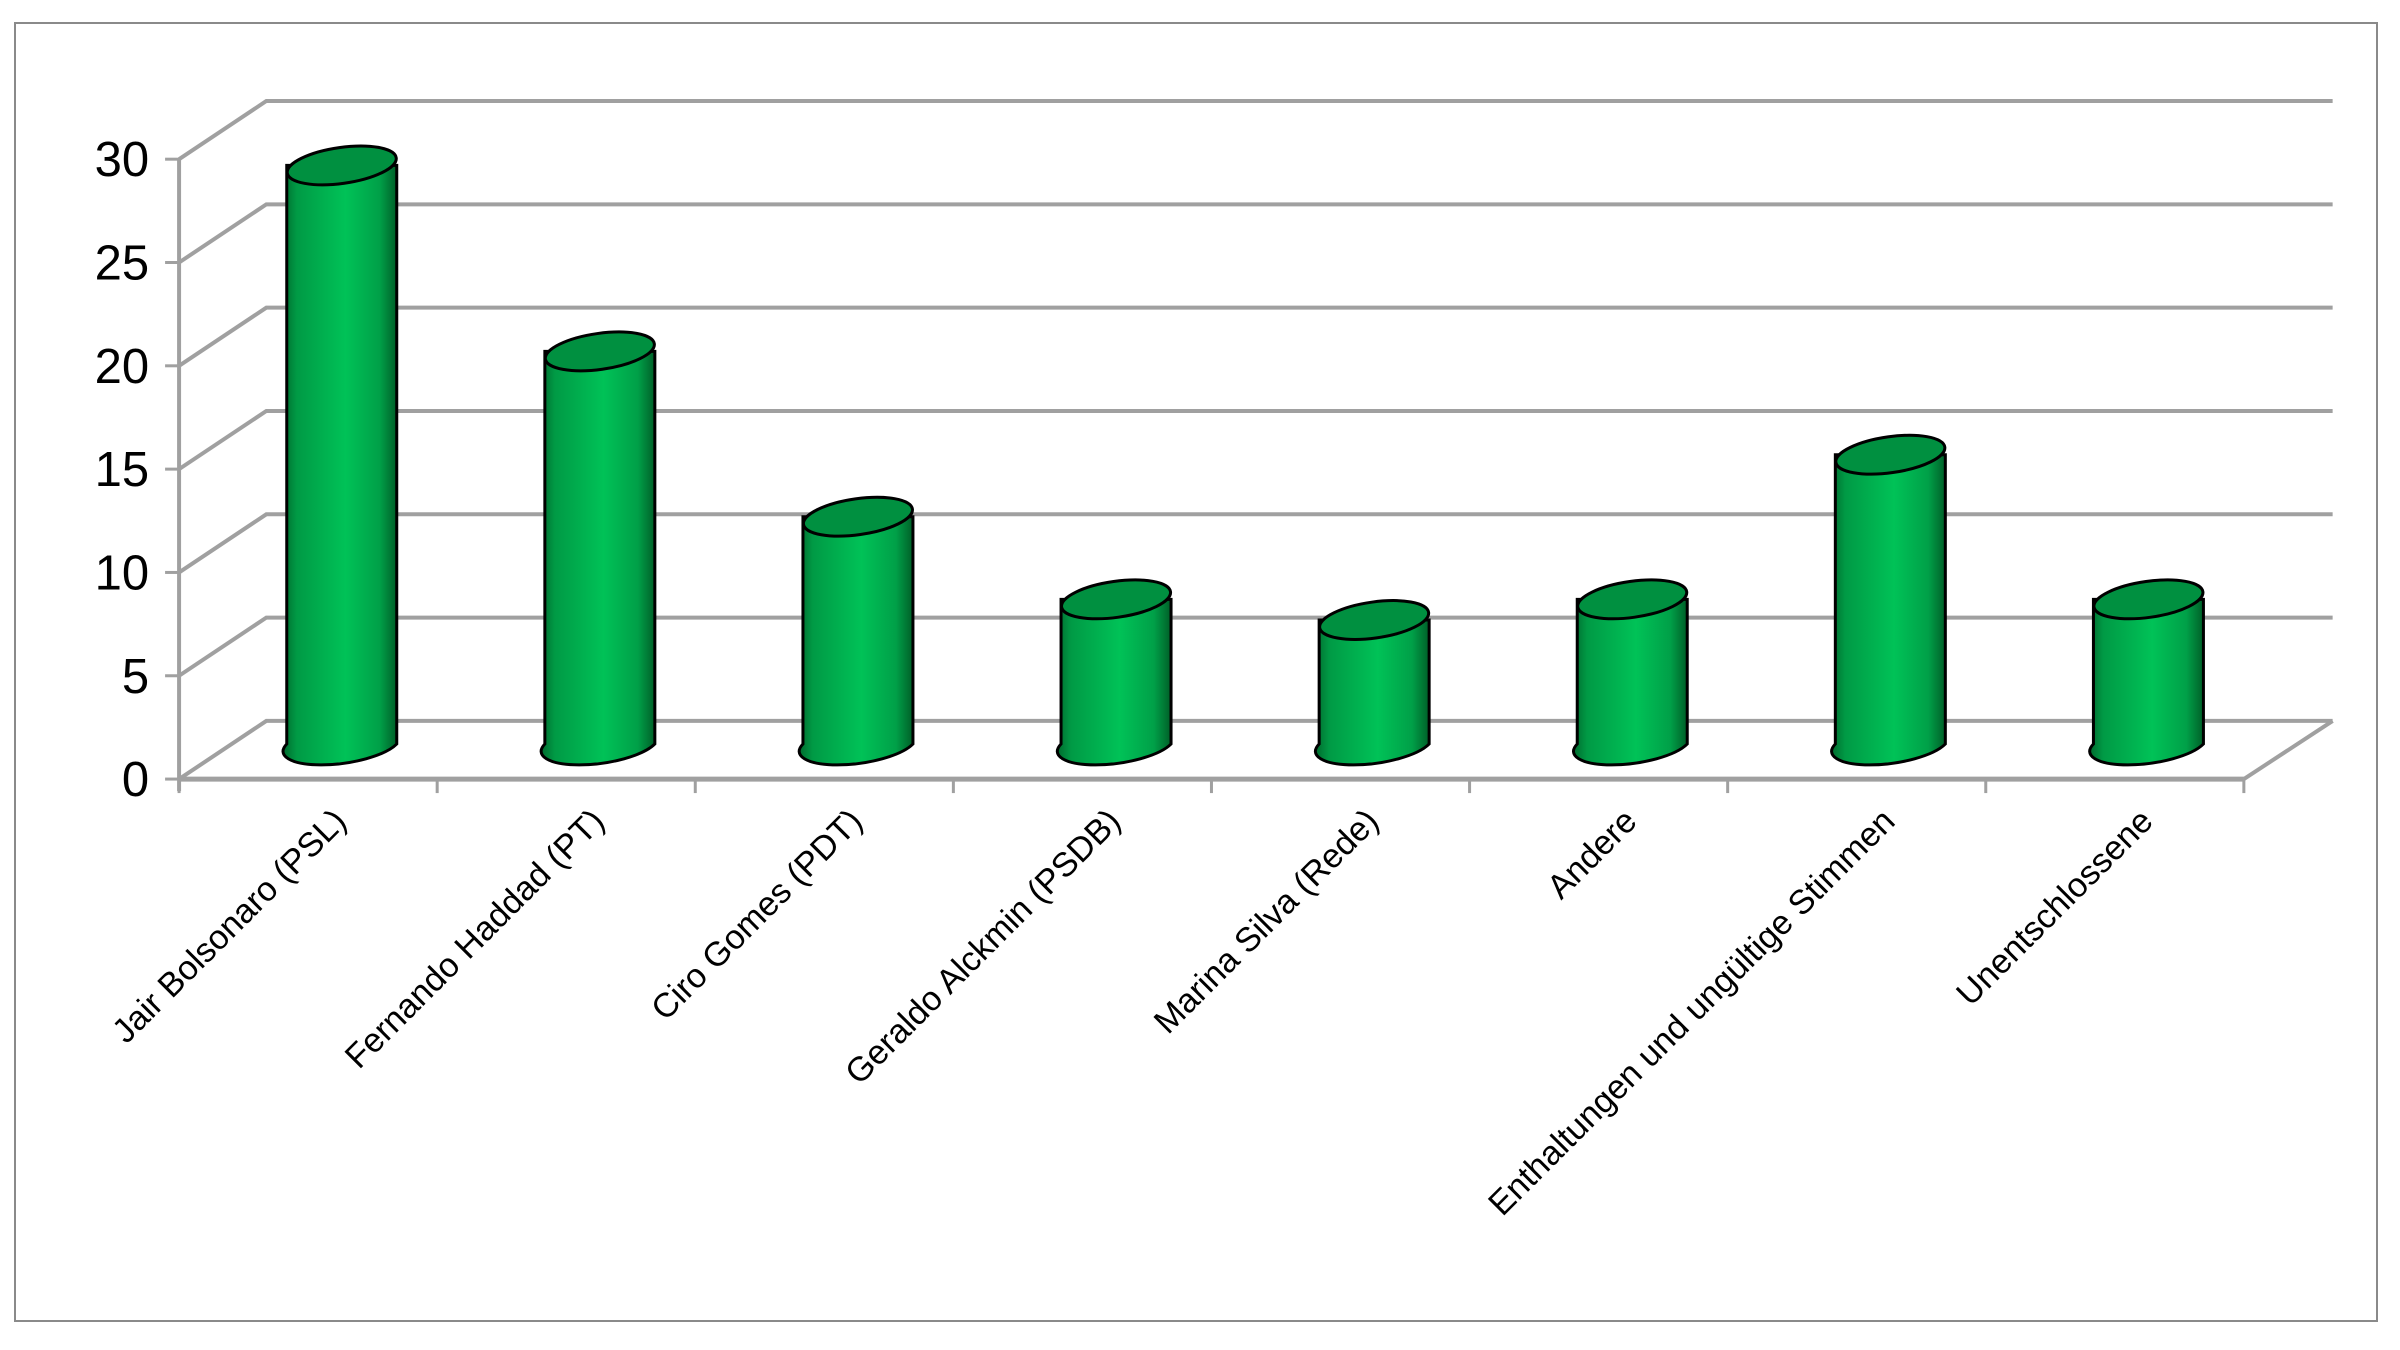  Describe the element at coordinates (135, 677) in the screenshot. I see `y-tick-label: 5` at that location.